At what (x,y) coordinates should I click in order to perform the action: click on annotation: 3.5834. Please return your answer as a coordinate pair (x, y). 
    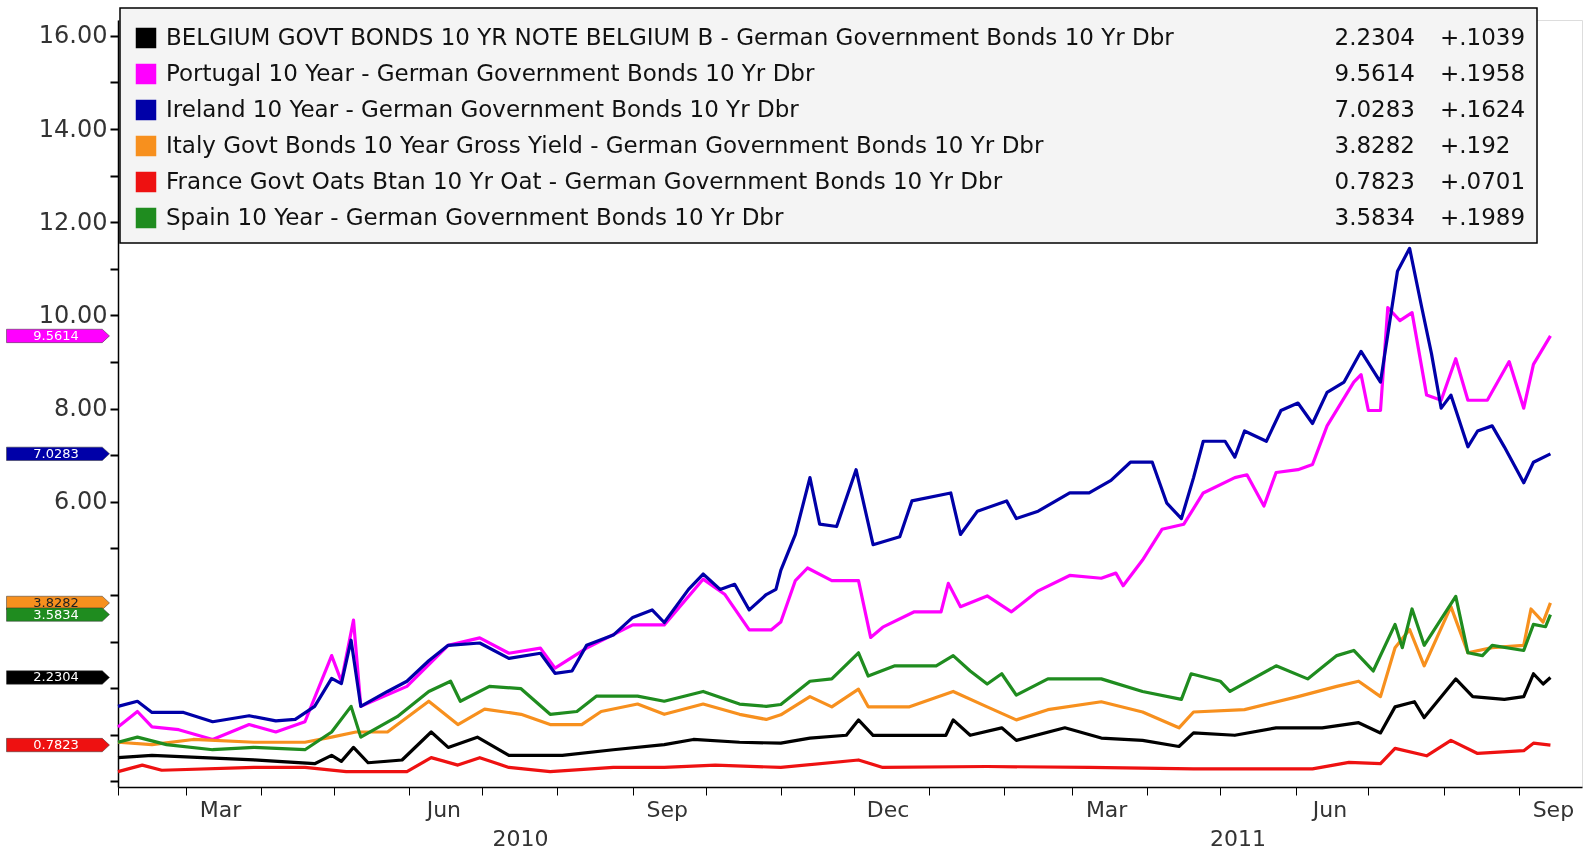
    Looking at the image, I should click on (1374, 217).